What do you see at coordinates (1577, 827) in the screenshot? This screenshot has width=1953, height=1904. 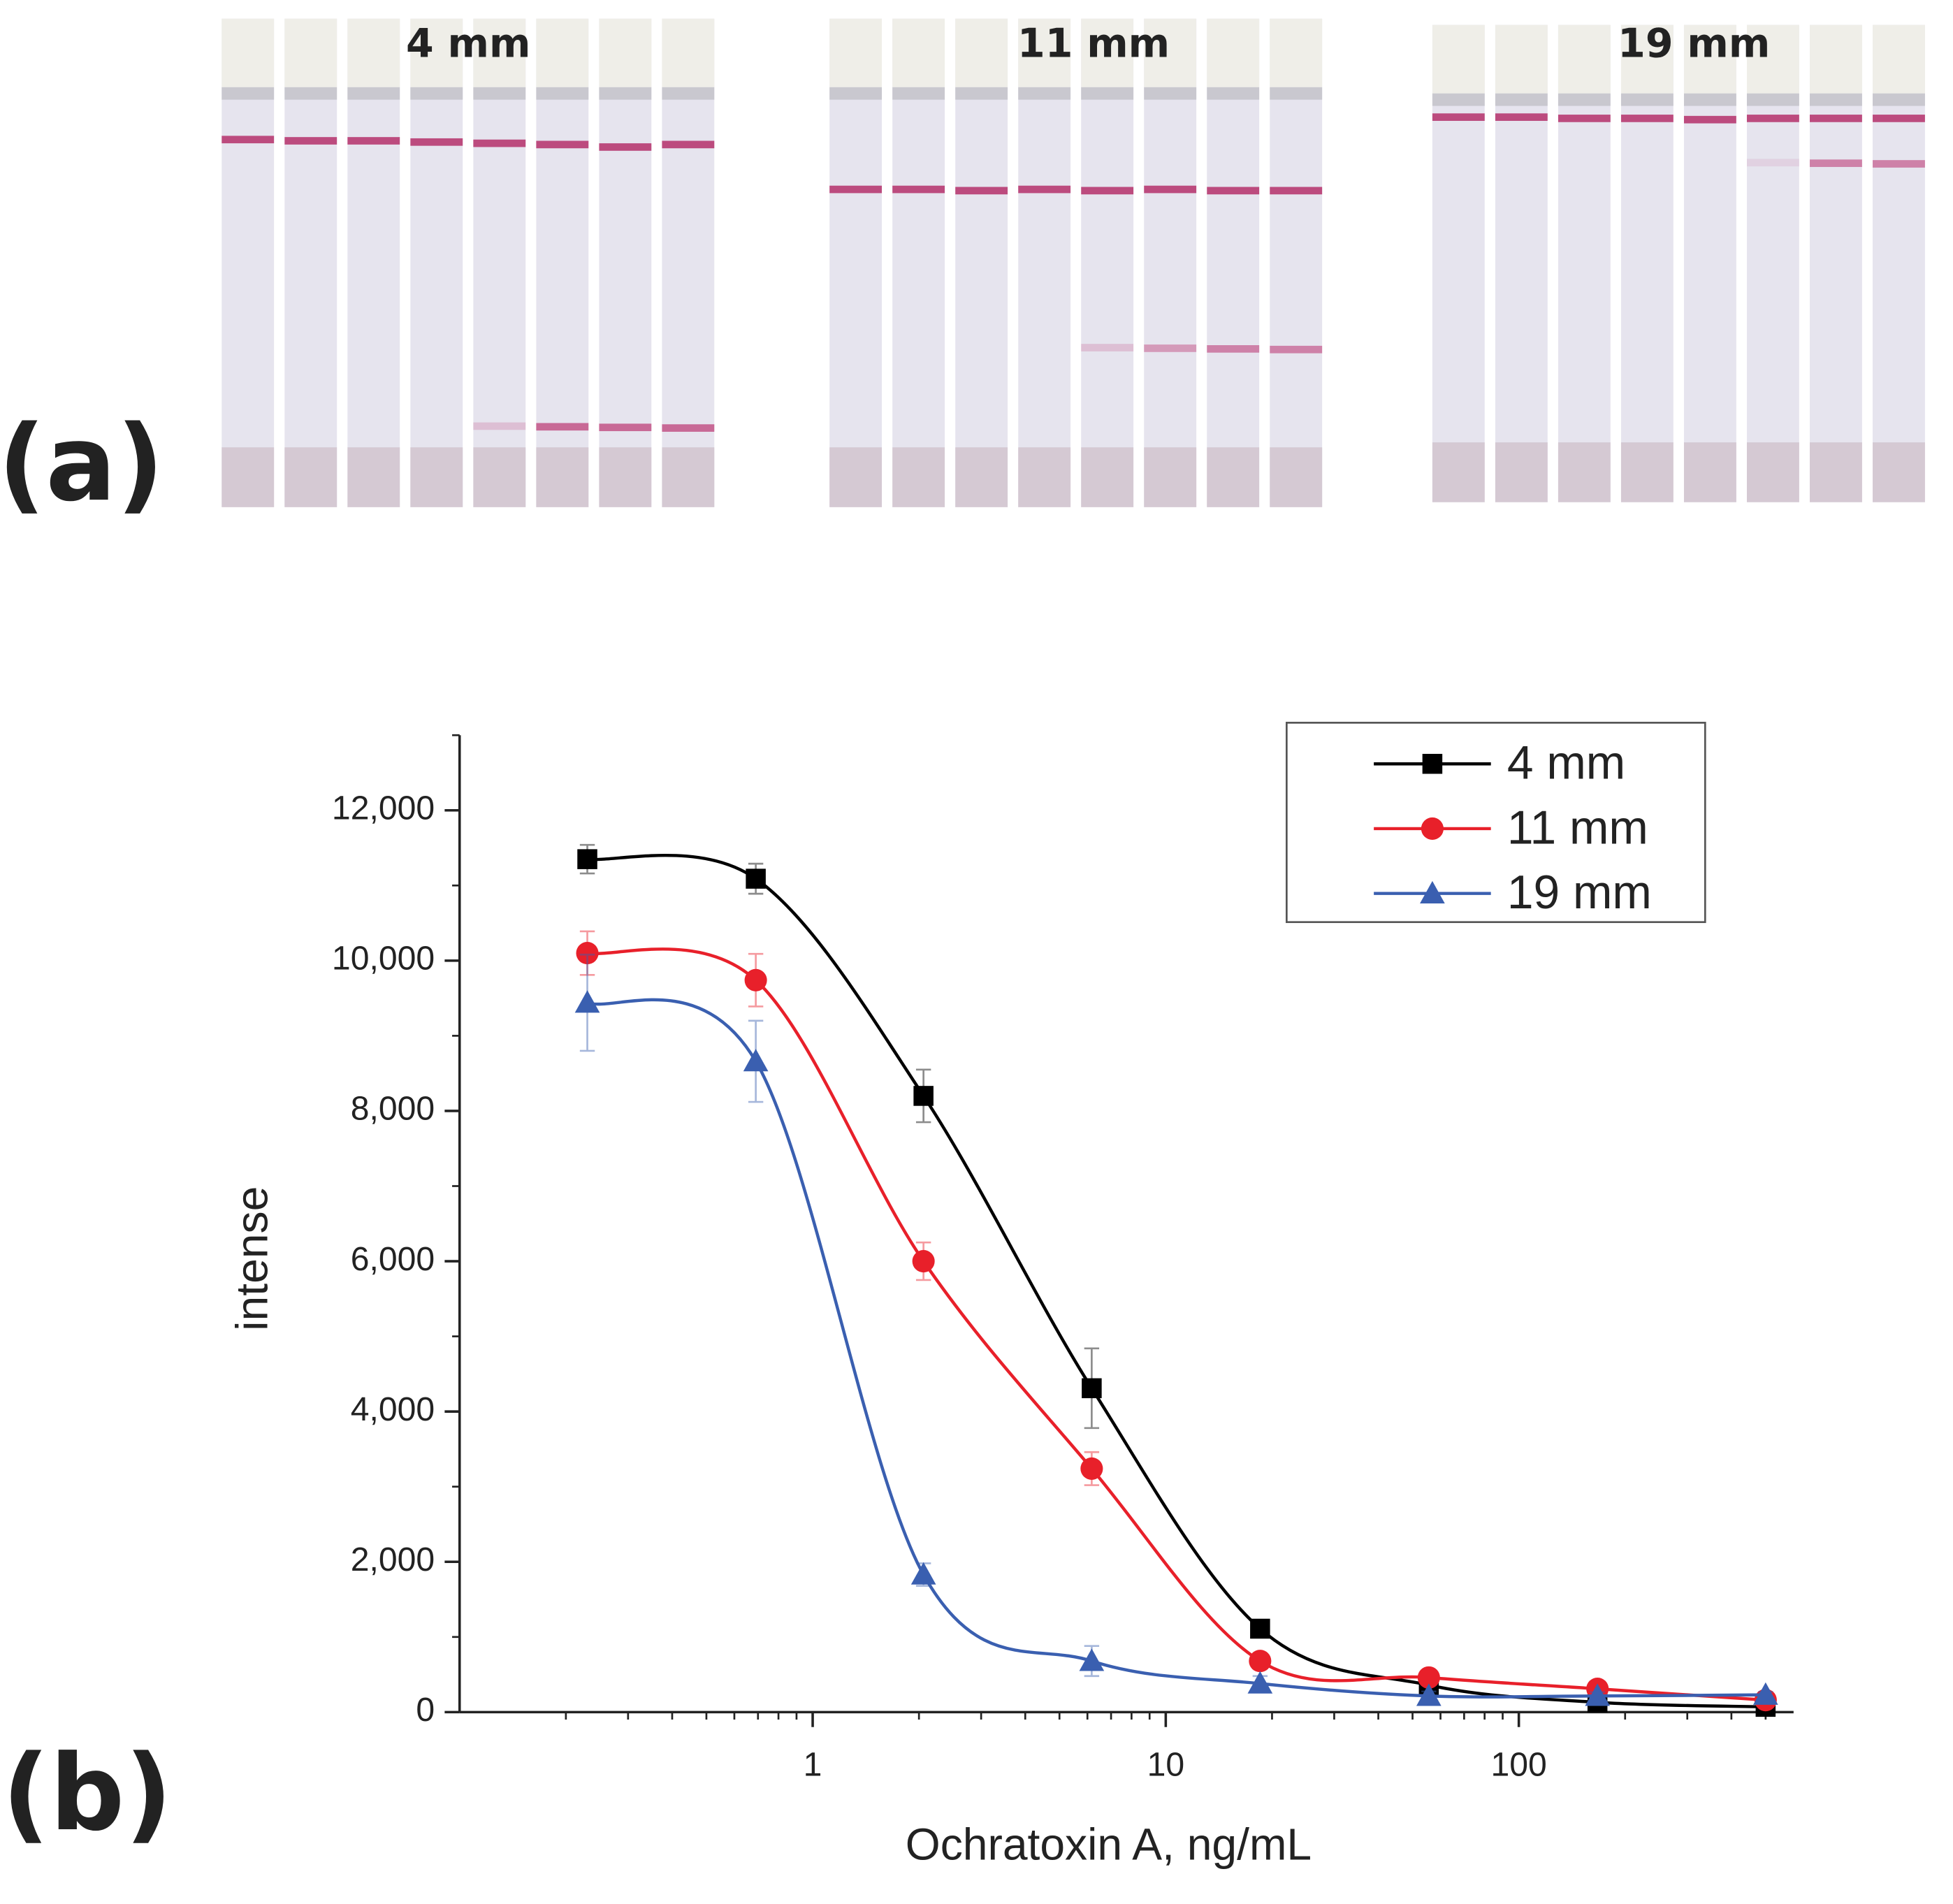 I see `legend-label: 11 mm` at bounding box center [1577, 827].